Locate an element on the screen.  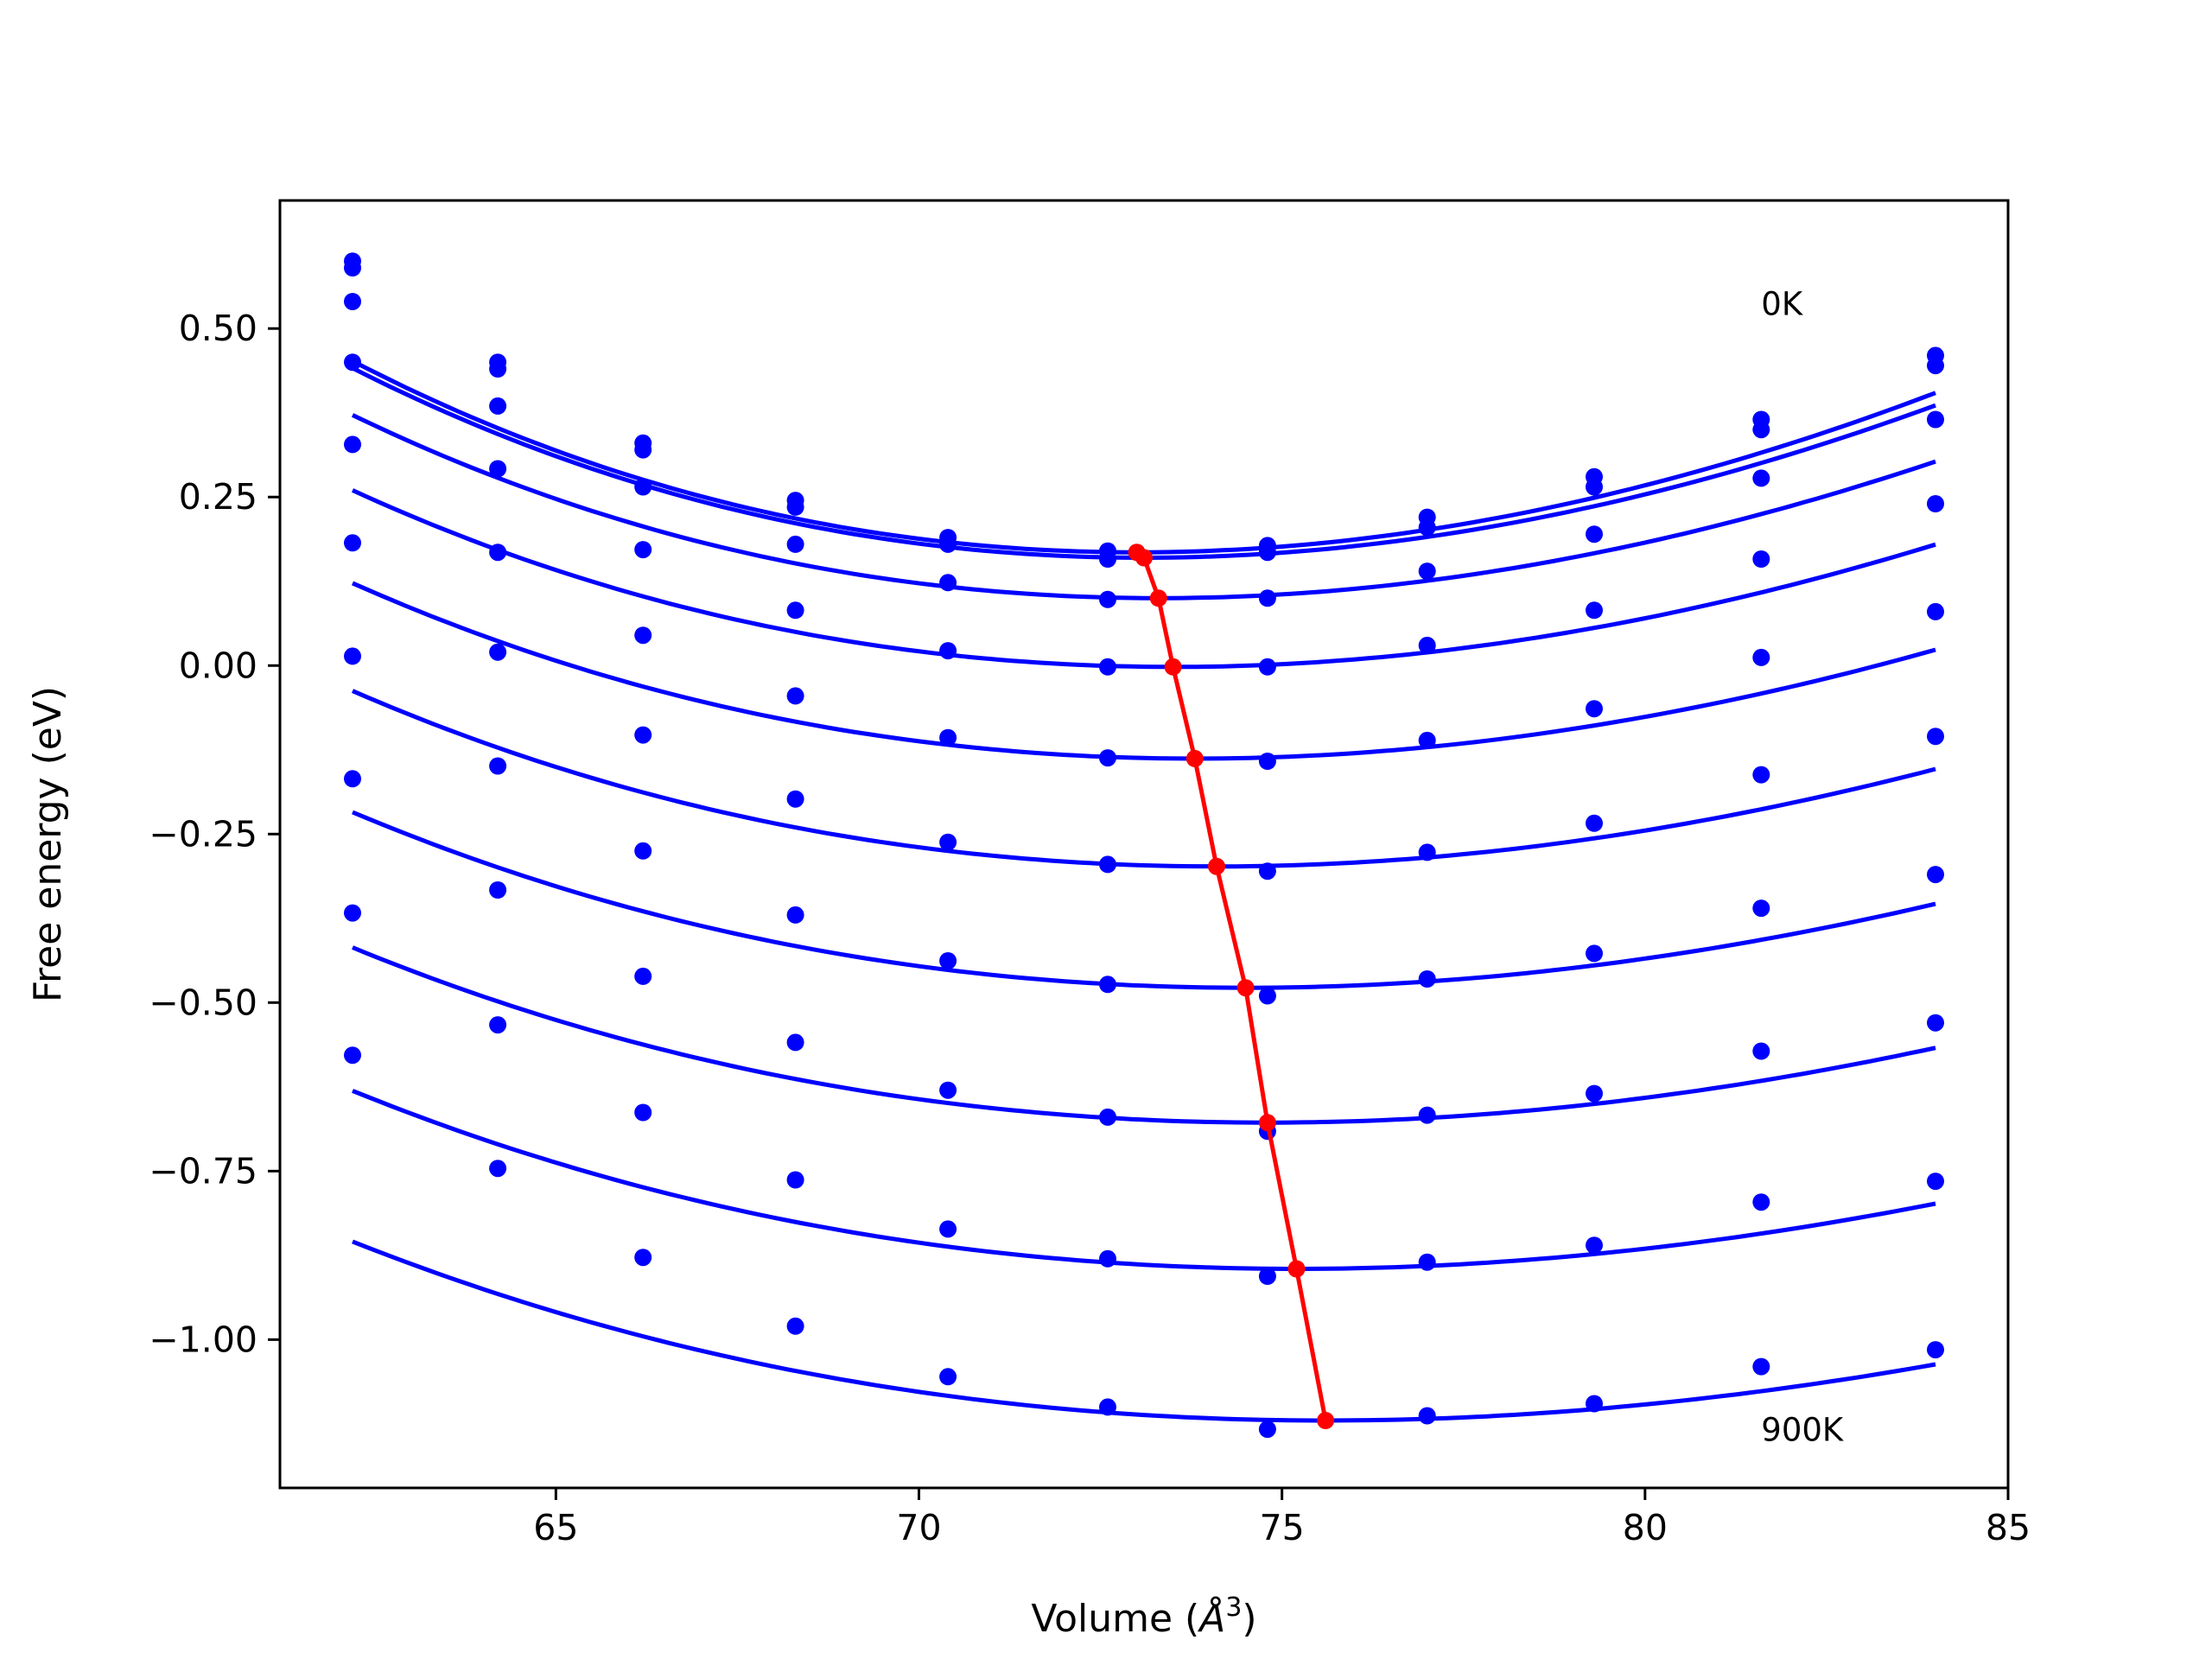
annotation-label-0: 0K is located at coordinates (1782, 304).